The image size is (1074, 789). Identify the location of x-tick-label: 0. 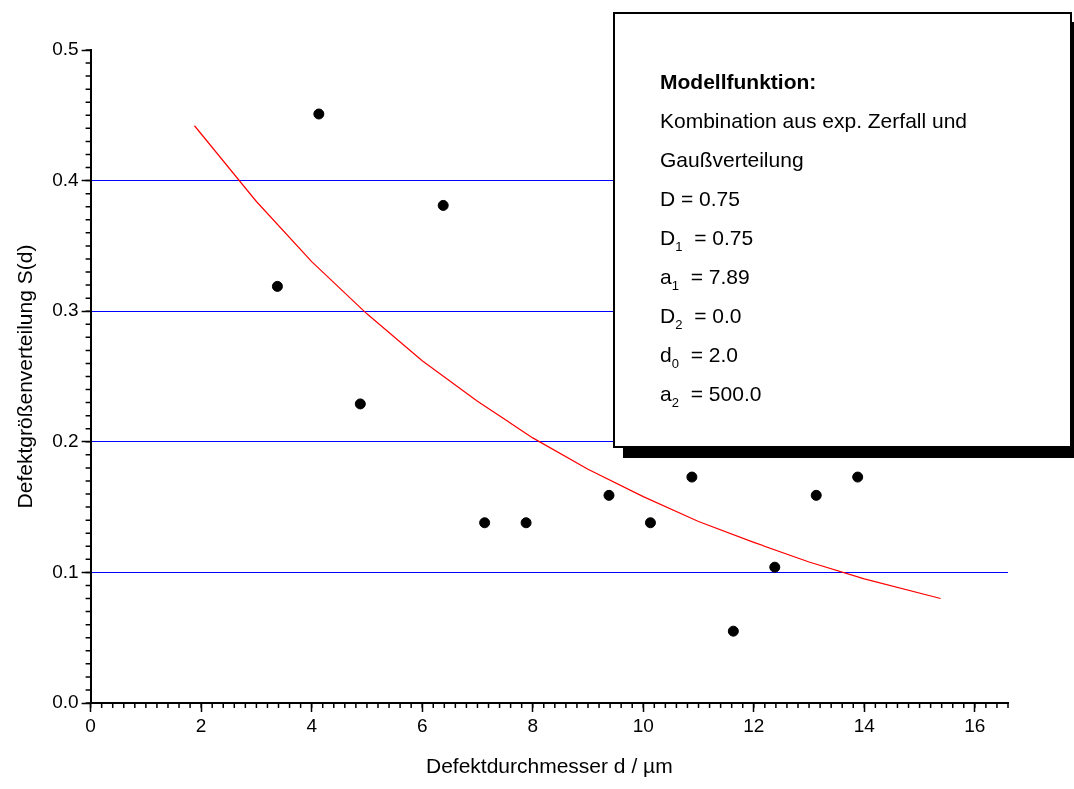
(90, 725).